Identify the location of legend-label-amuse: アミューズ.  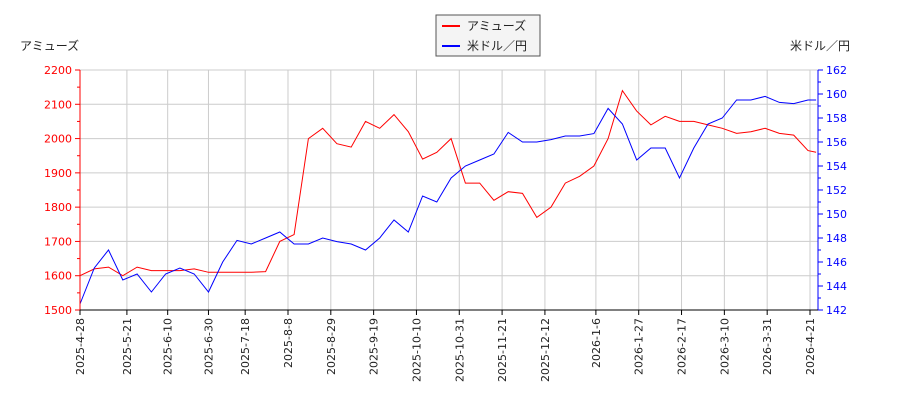
(496, 25).